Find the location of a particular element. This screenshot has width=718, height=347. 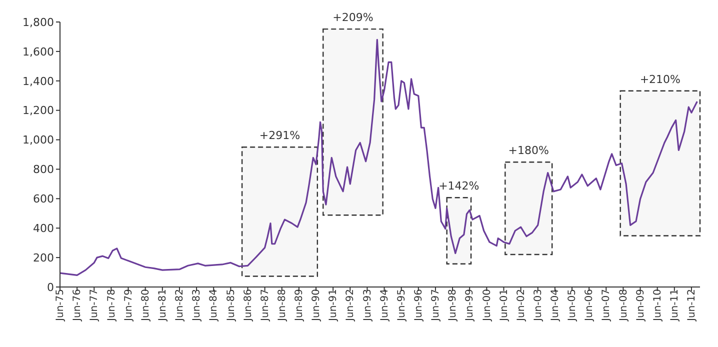

y-tick-label: 800 is located at coordinates (43, 169).